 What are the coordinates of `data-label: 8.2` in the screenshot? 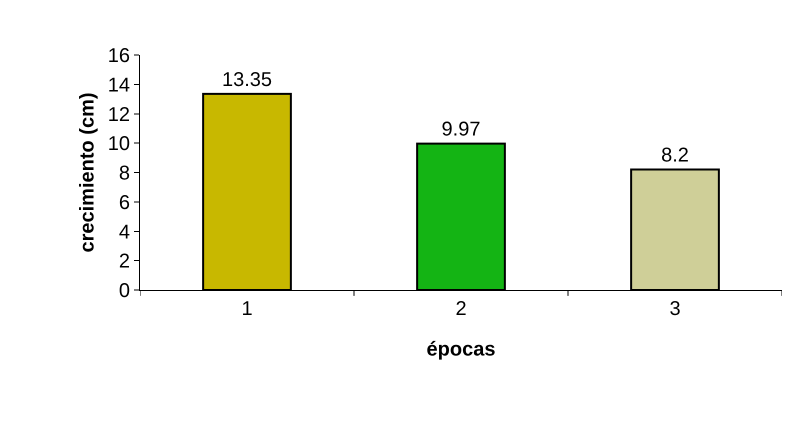 It's located at (675, 155).